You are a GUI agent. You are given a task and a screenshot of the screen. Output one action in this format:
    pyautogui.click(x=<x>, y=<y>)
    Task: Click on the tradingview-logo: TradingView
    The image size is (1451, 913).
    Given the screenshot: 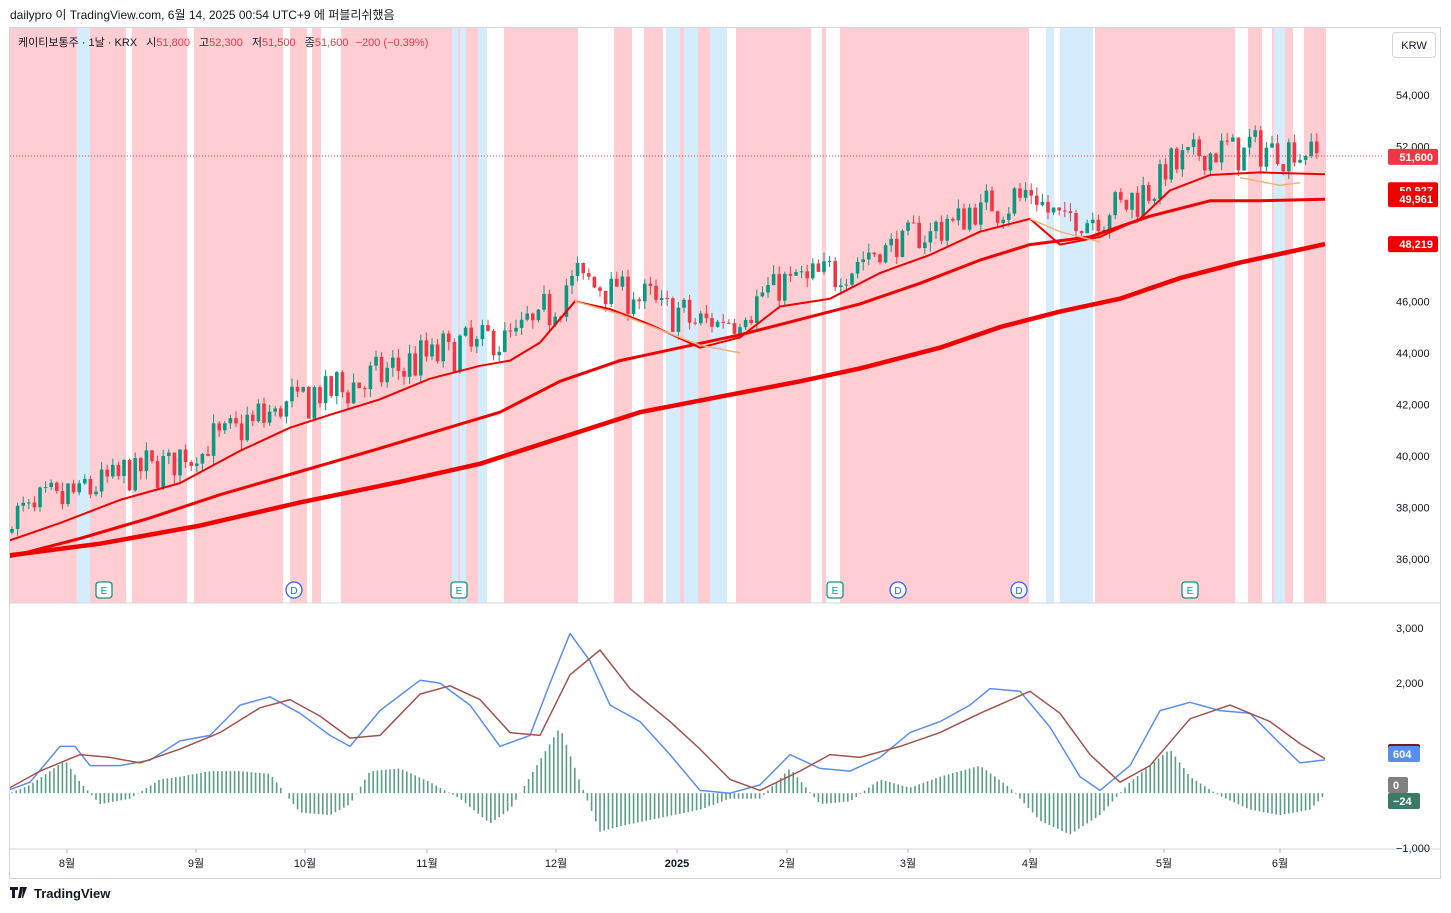 What is the action you would take?
    pyautogui.click(x=60, y=893)
    